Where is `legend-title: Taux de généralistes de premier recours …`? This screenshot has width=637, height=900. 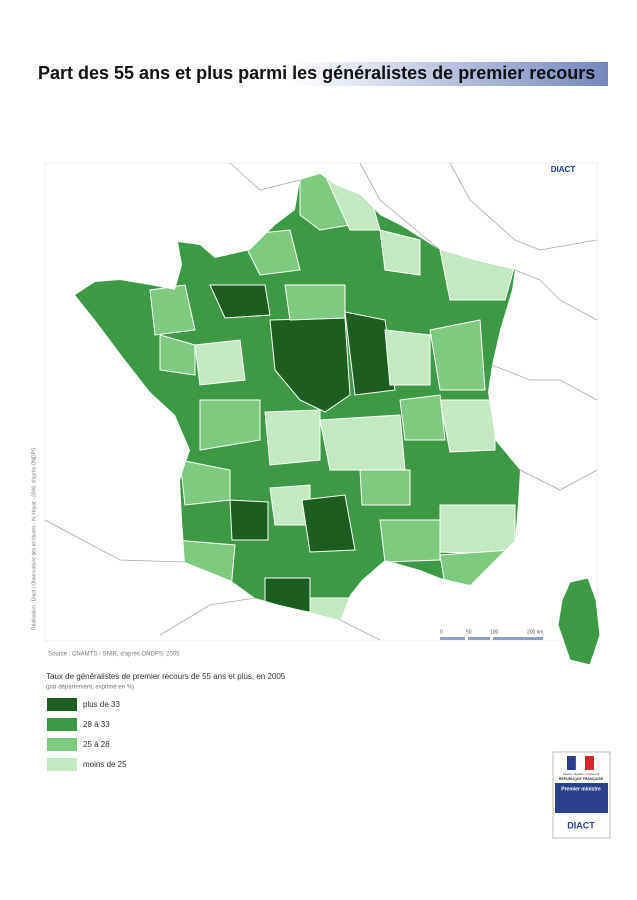 legend-title: Taux de généralistes de premier recours … is located at coordinates (166, 676).